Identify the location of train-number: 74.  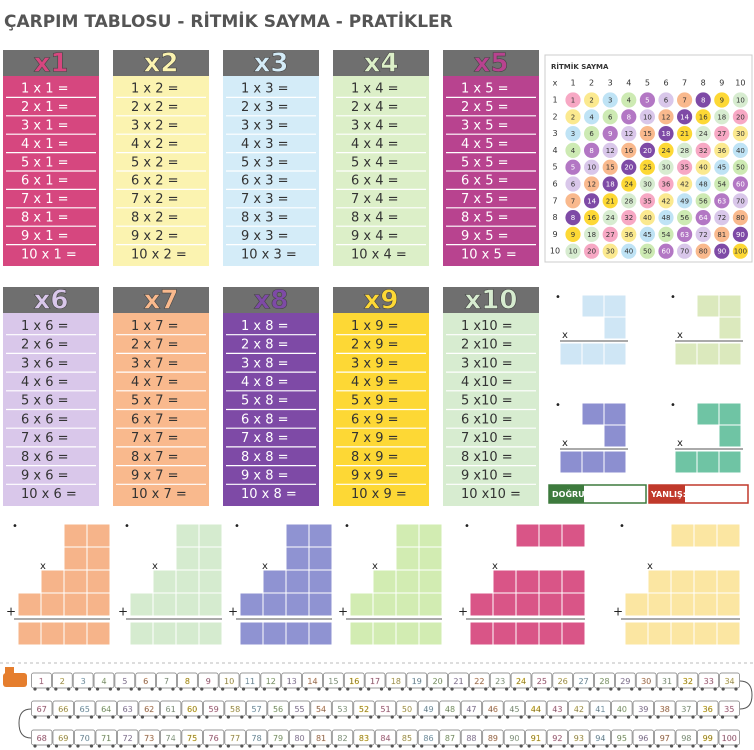
(171, 738).